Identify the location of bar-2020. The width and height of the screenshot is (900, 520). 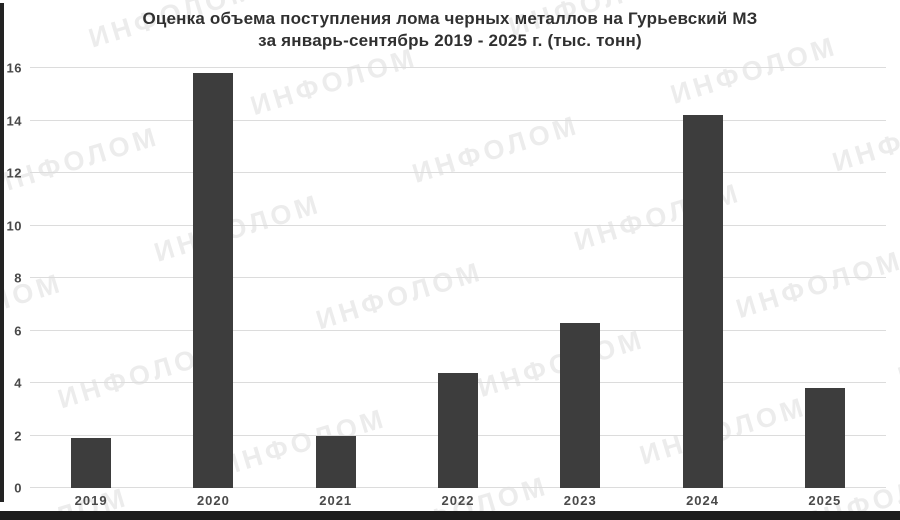
(213, 280).